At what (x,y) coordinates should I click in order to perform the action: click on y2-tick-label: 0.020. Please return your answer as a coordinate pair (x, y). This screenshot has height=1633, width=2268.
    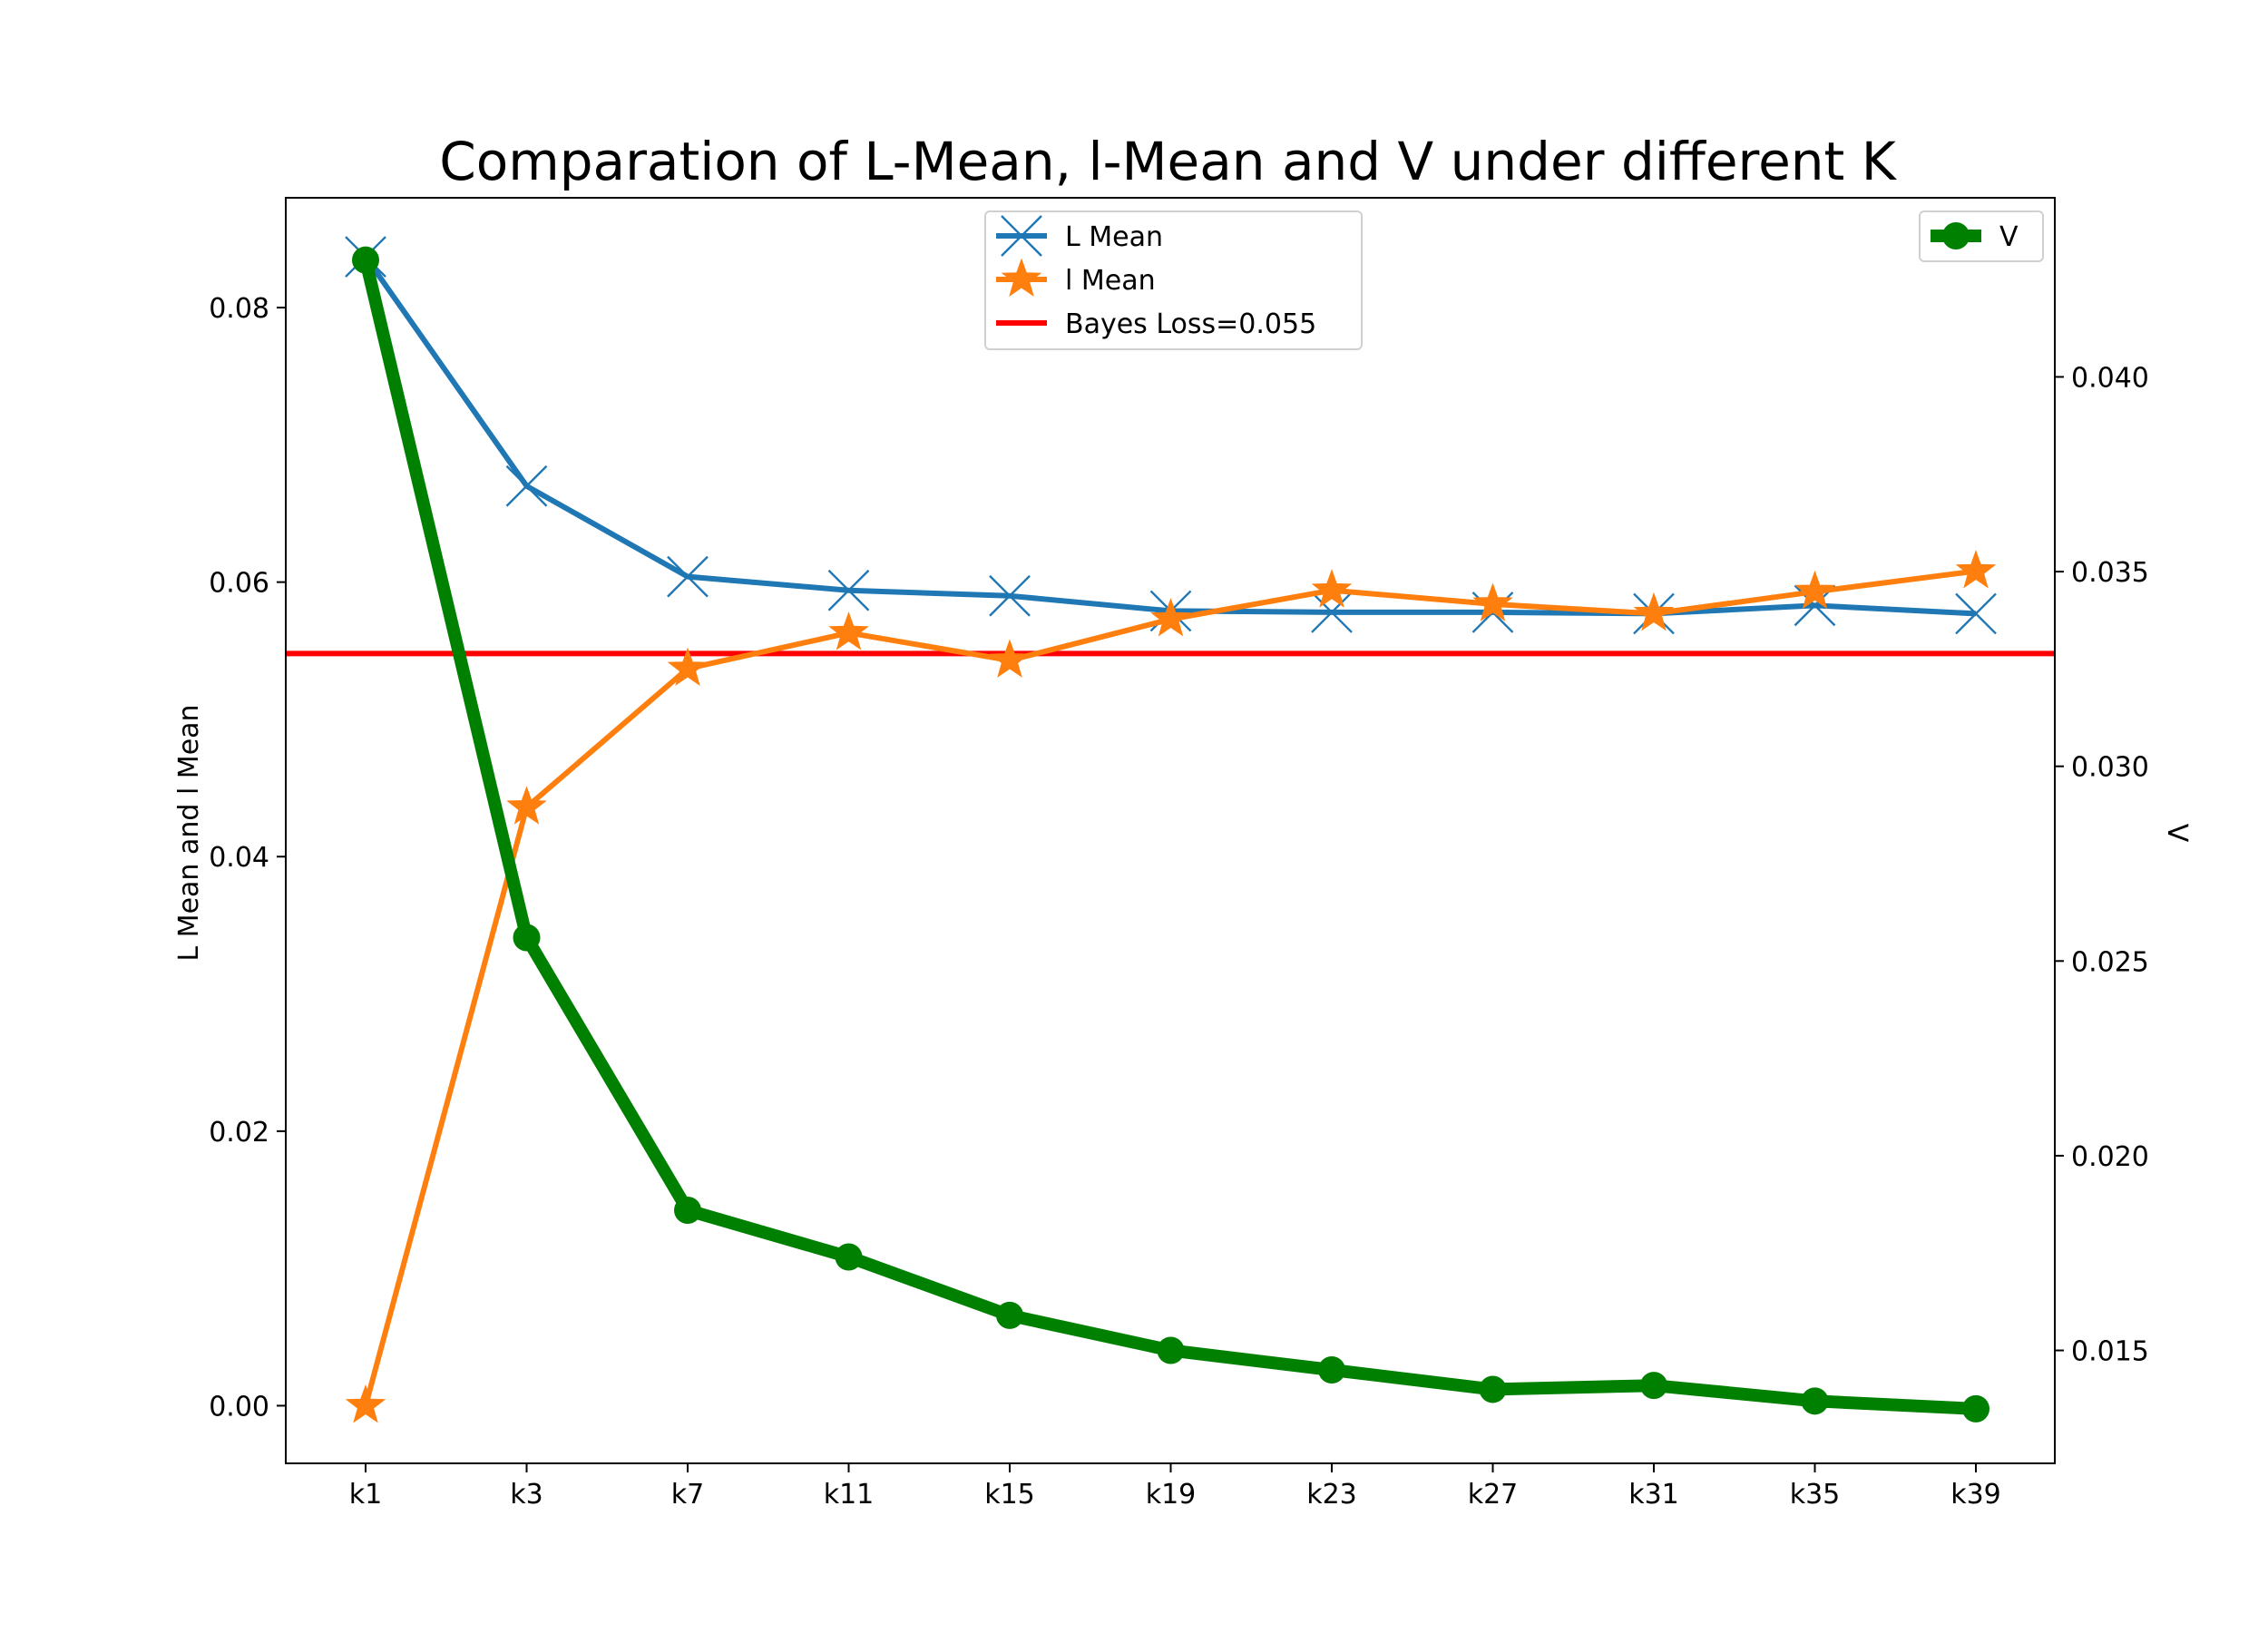
    Looking at the image, I should click on (2110, 1157).